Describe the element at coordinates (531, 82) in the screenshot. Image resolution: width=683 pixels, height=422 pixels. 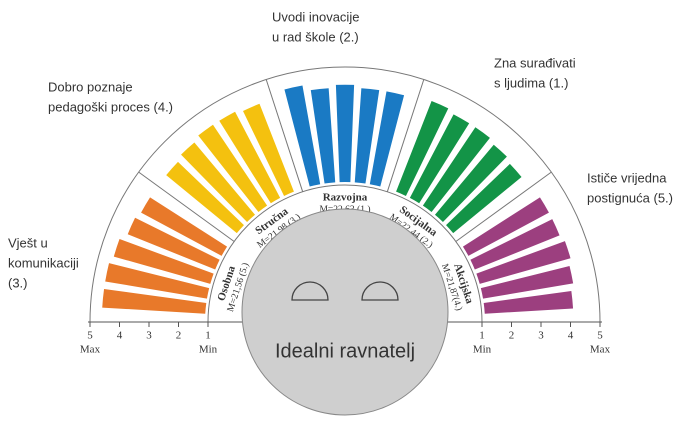
I see `sector-label: s ljudima (1.)` at that location.